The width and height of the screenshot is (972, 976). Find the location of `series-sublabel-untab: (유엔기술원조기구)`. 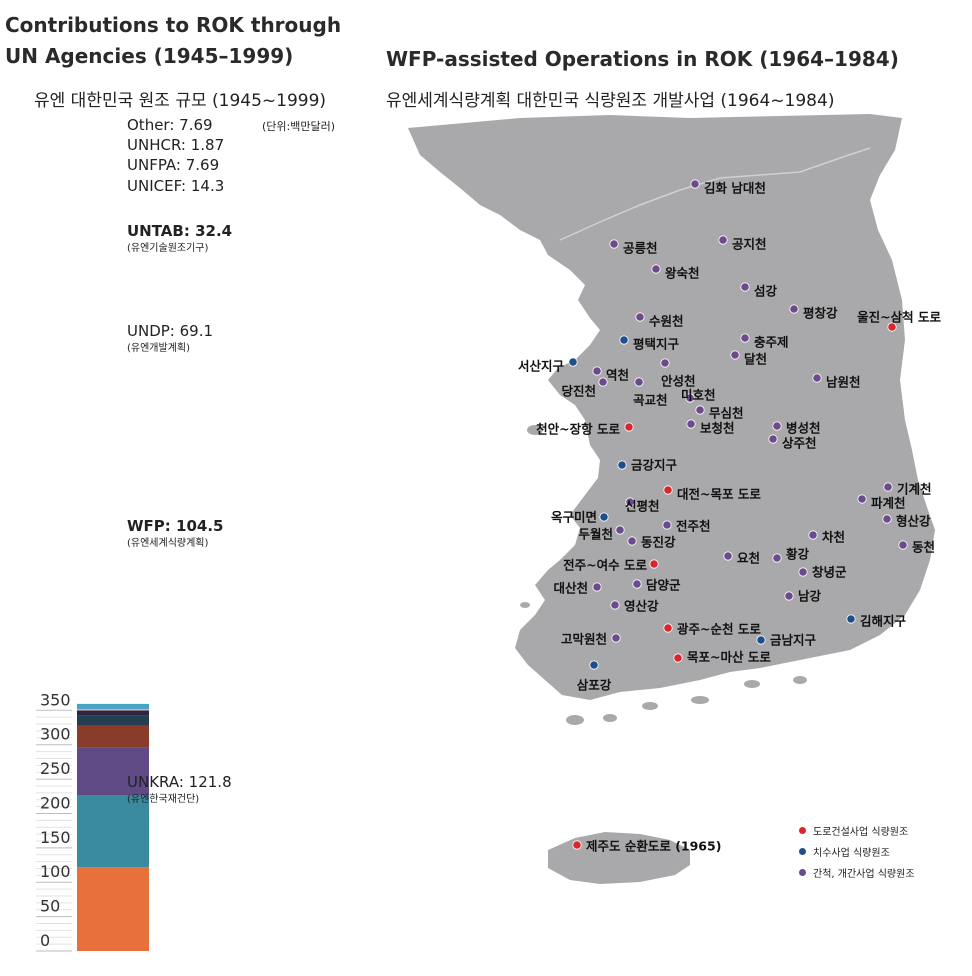

series-sublabel-untab: (유엔기술원조기구) is located at coordinates (168, 248).